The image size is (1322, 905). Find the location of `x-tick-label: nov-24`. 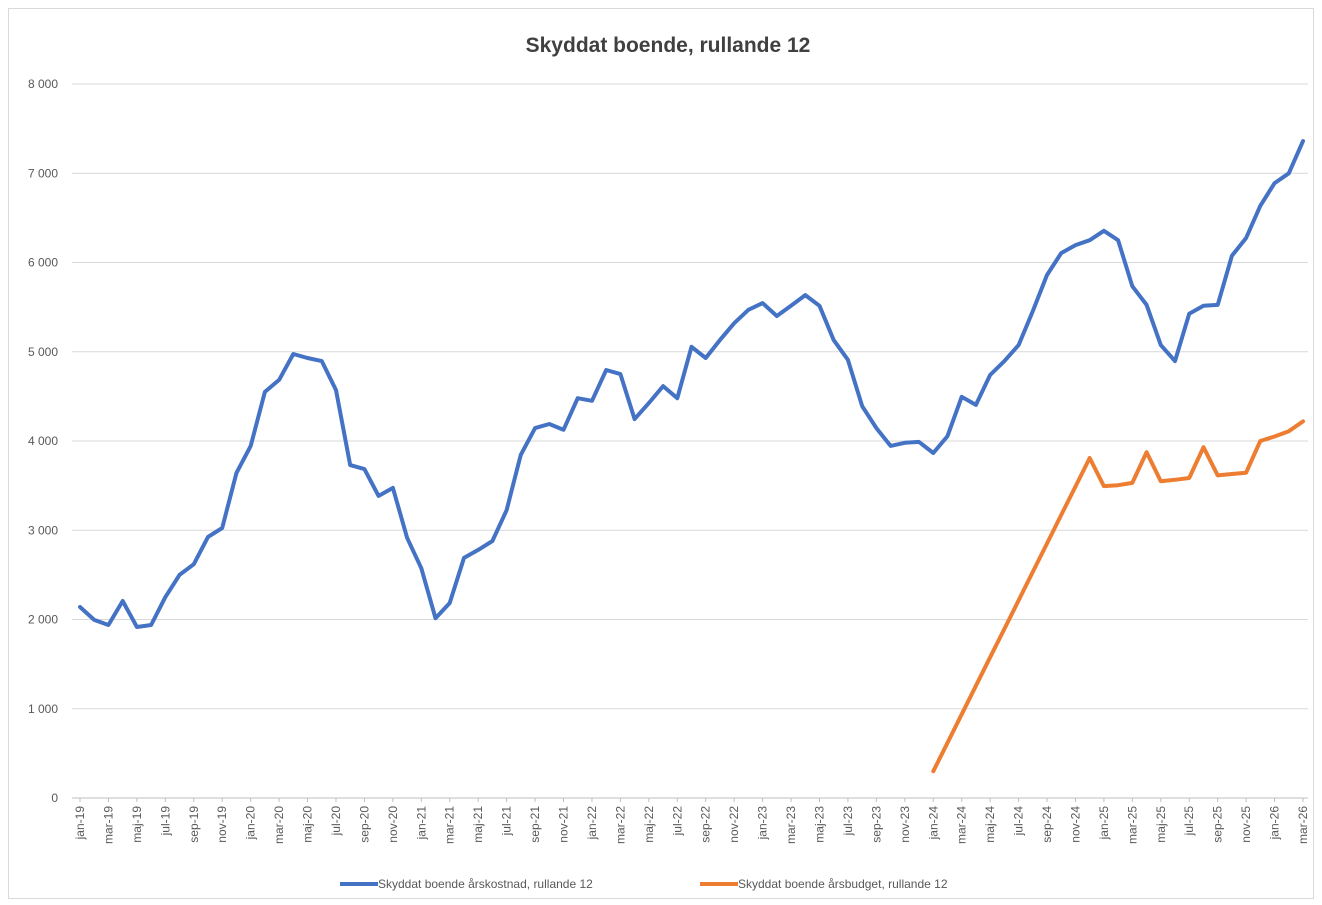

x-tick-label: nov-24 is located at coordinates (1075, 824).